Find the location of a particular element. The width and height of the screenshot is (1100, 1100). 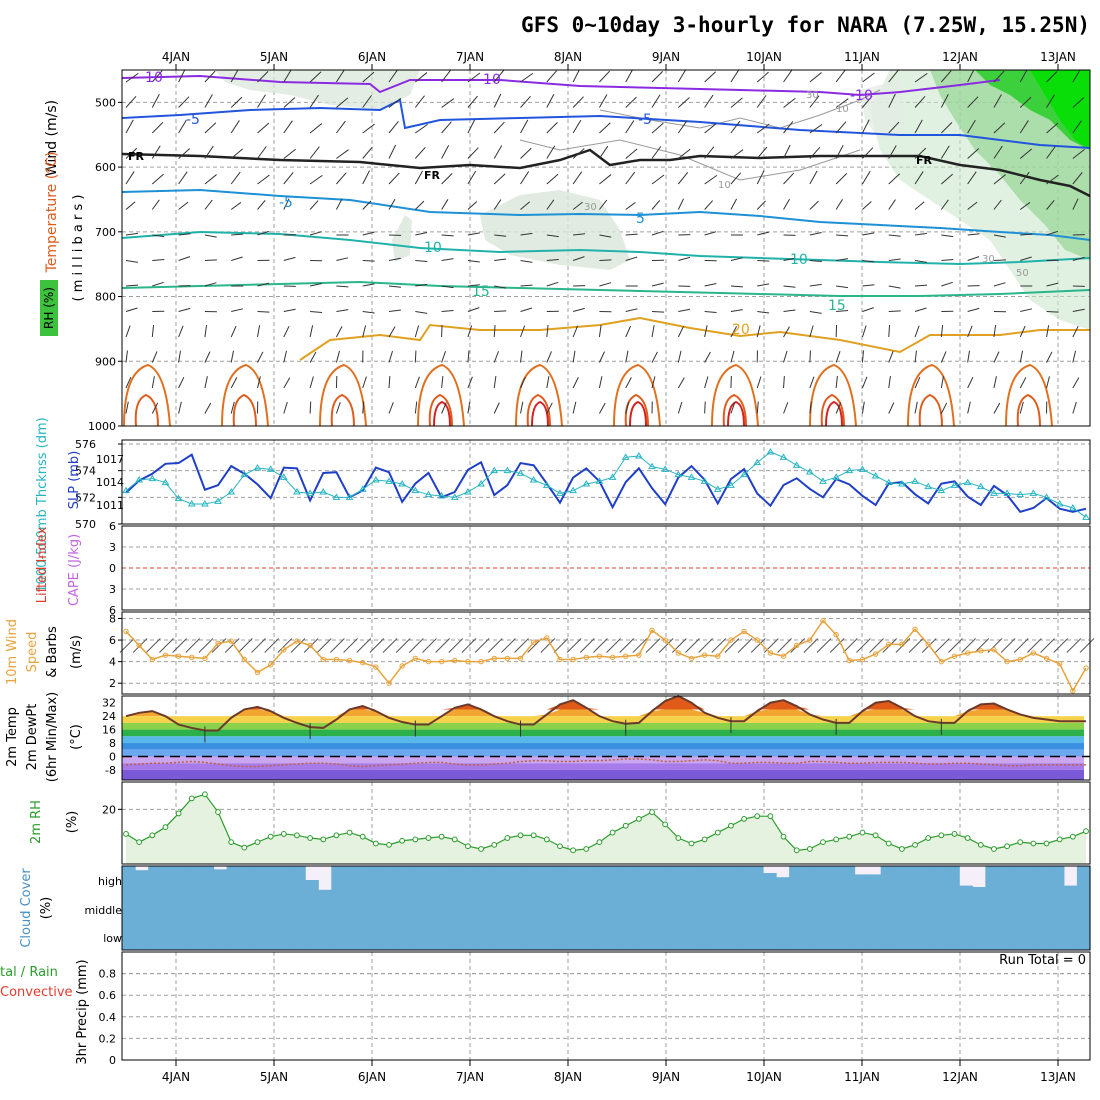

temp-contour-fr is located at coordinates (606, 173).